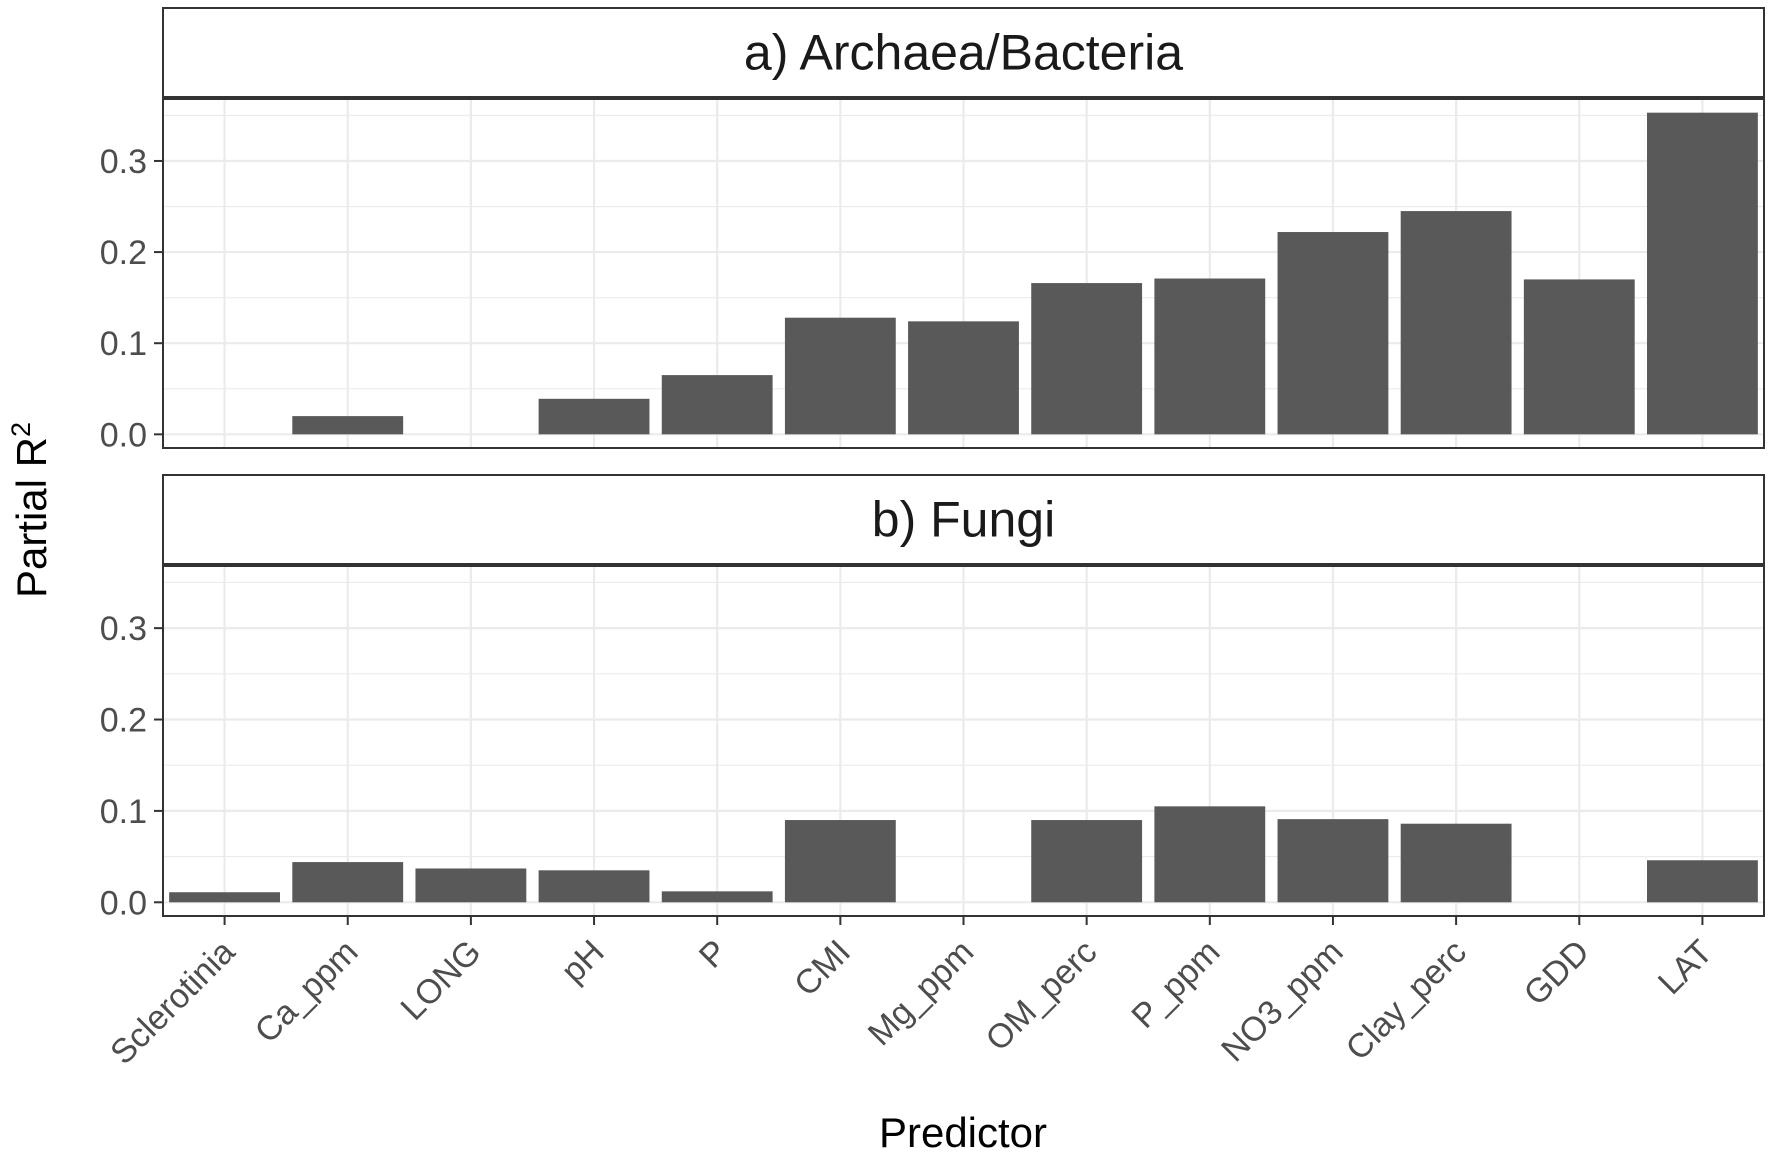 This screenshot has height=1162, width=1773. Describe the element at coordinates (1175, 984) in the screenshot. I see `x-tick-label: P_ppm` at that location.